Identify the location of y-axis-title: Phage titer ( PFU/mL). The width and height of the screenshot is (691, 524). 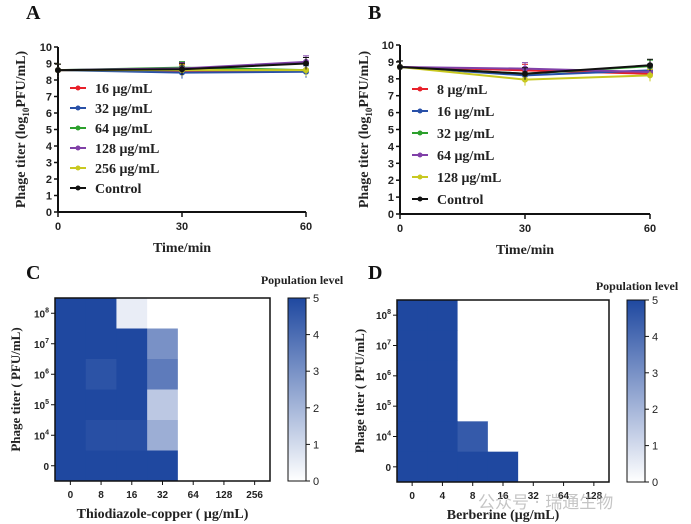
(359, 391).